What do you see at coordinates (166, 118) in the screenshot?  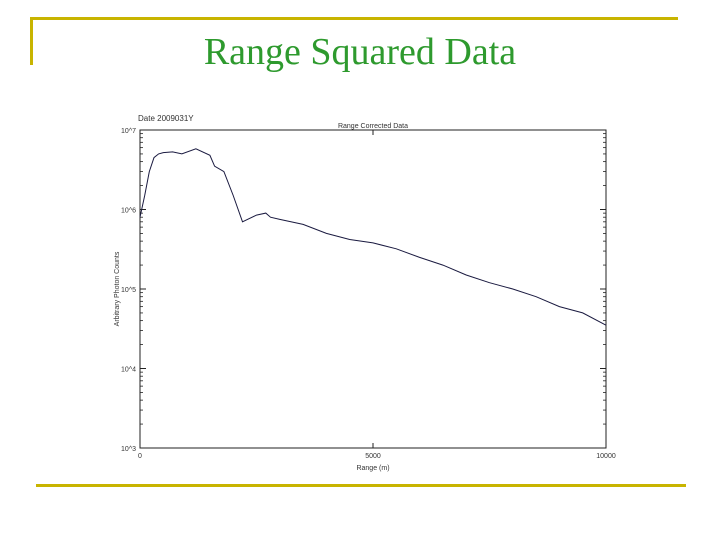 I see `chart-date-label: Date 2009031Y` at bounding box center [166, 118].